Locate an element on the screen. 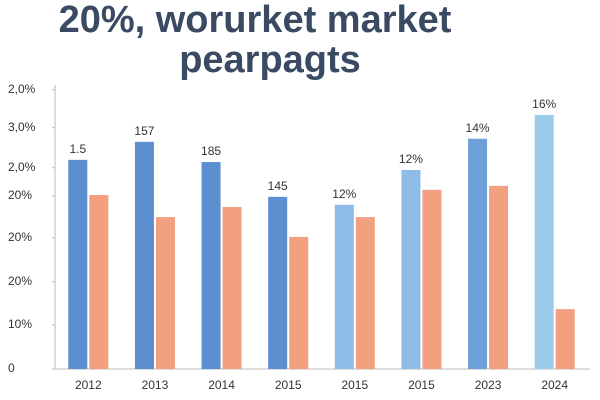 The height and width of the screenshot is (400, 600). bar-label: 16% is located at coordinates (544, 104).